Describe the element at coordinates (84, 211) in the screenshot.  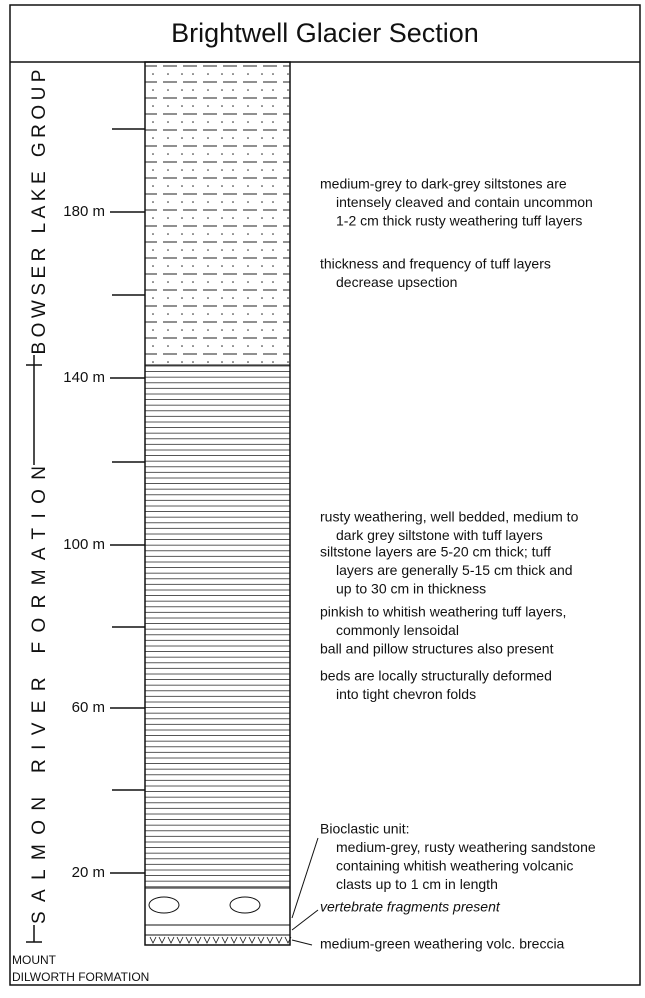
I see `scale-label: 180 m` at that location.